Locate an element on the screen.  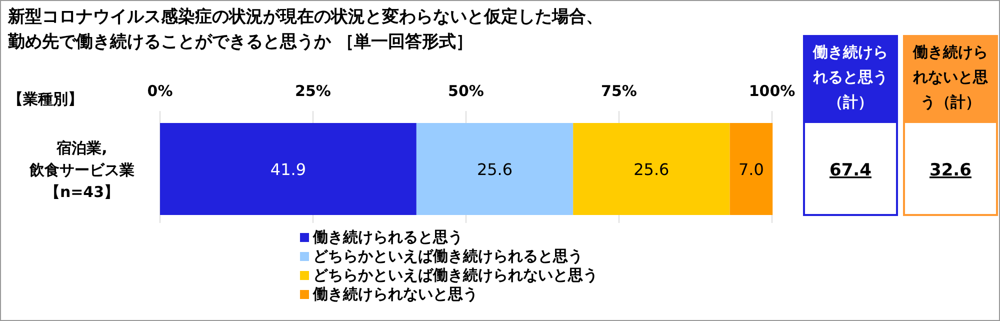
y-tick-label: 宿泊業,飲食サービス業【n=43】 is located at coordinates (81, 170).